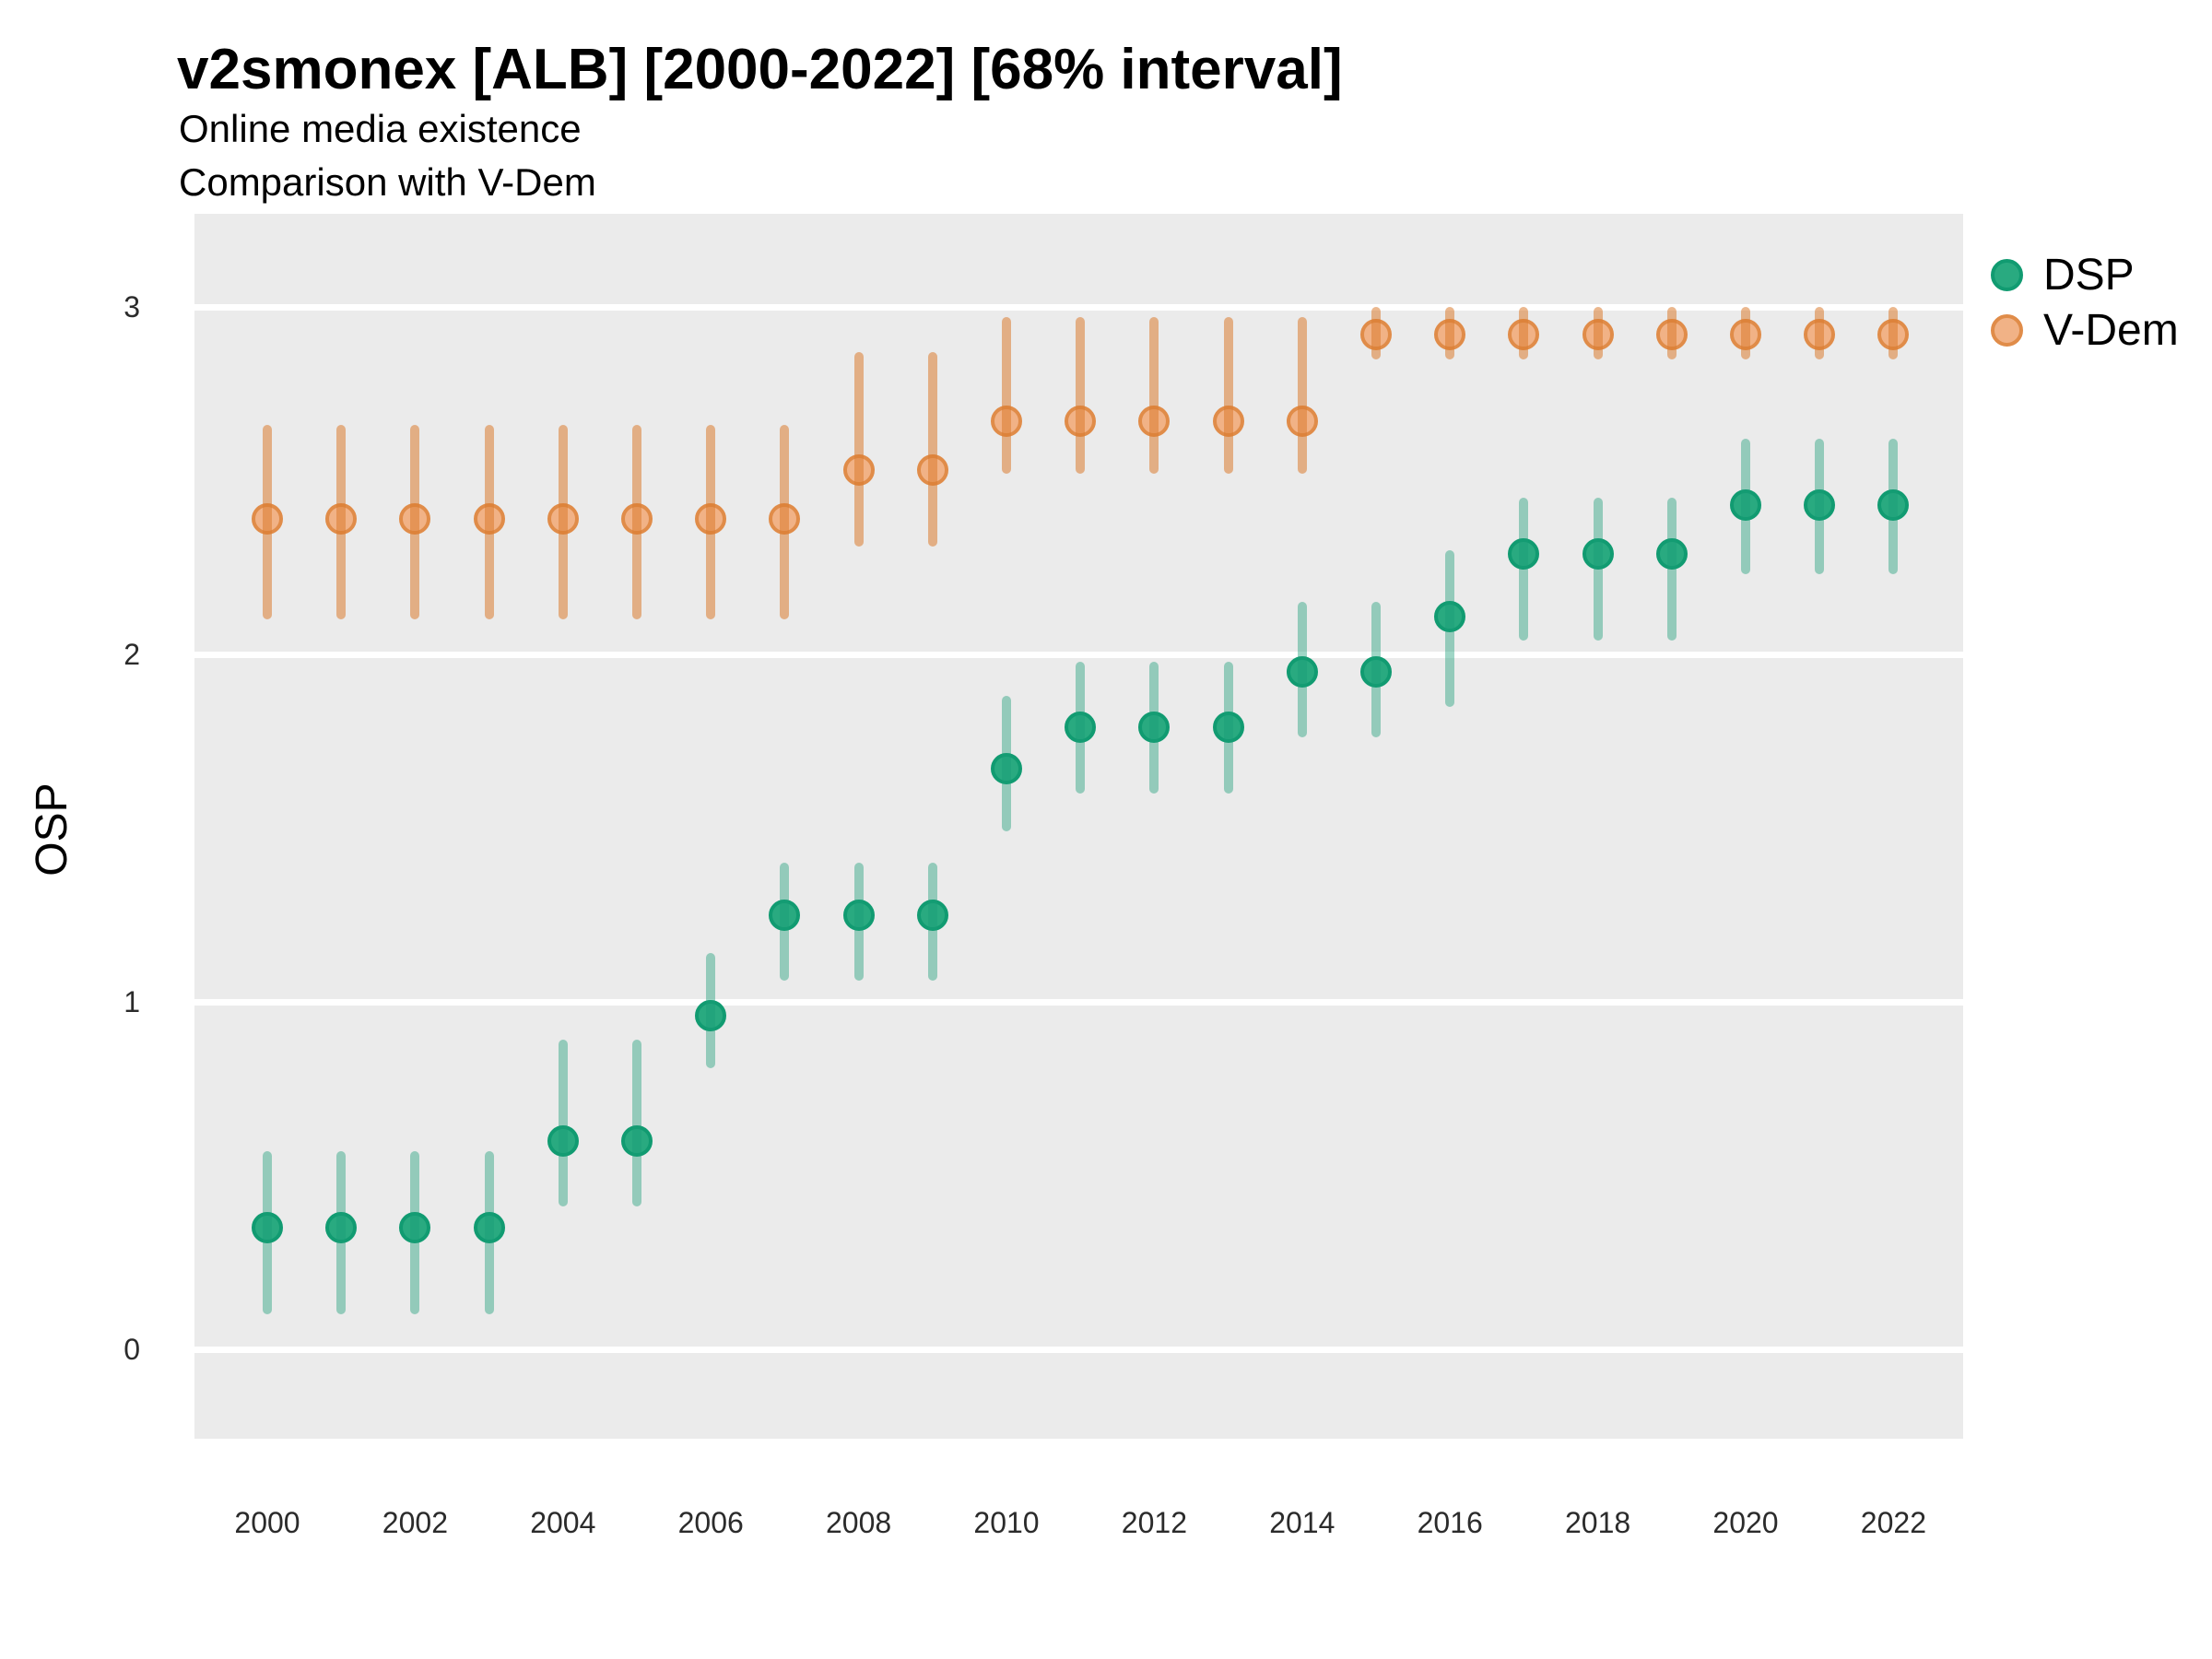 This screenshot has width=2212, height=1659. I want to click on x-tick-2004: 2004, so click(563, 1522).